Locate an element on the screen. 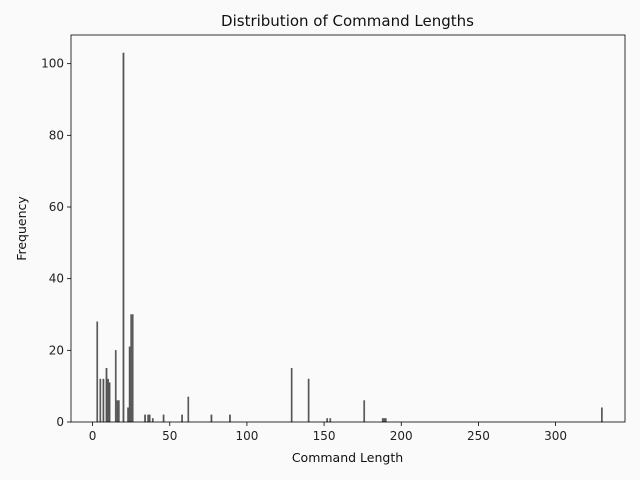 The height and width of the screenshot is (480, 640). y-tick-label: 100 is located at coordinates (52, 64).